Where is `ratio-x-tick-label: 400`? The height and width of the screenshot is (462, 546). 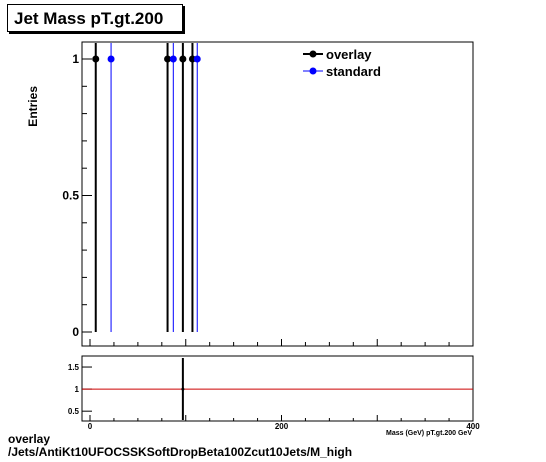 ratio-x-tick-label: 400 is located at coordinates (473, 426).